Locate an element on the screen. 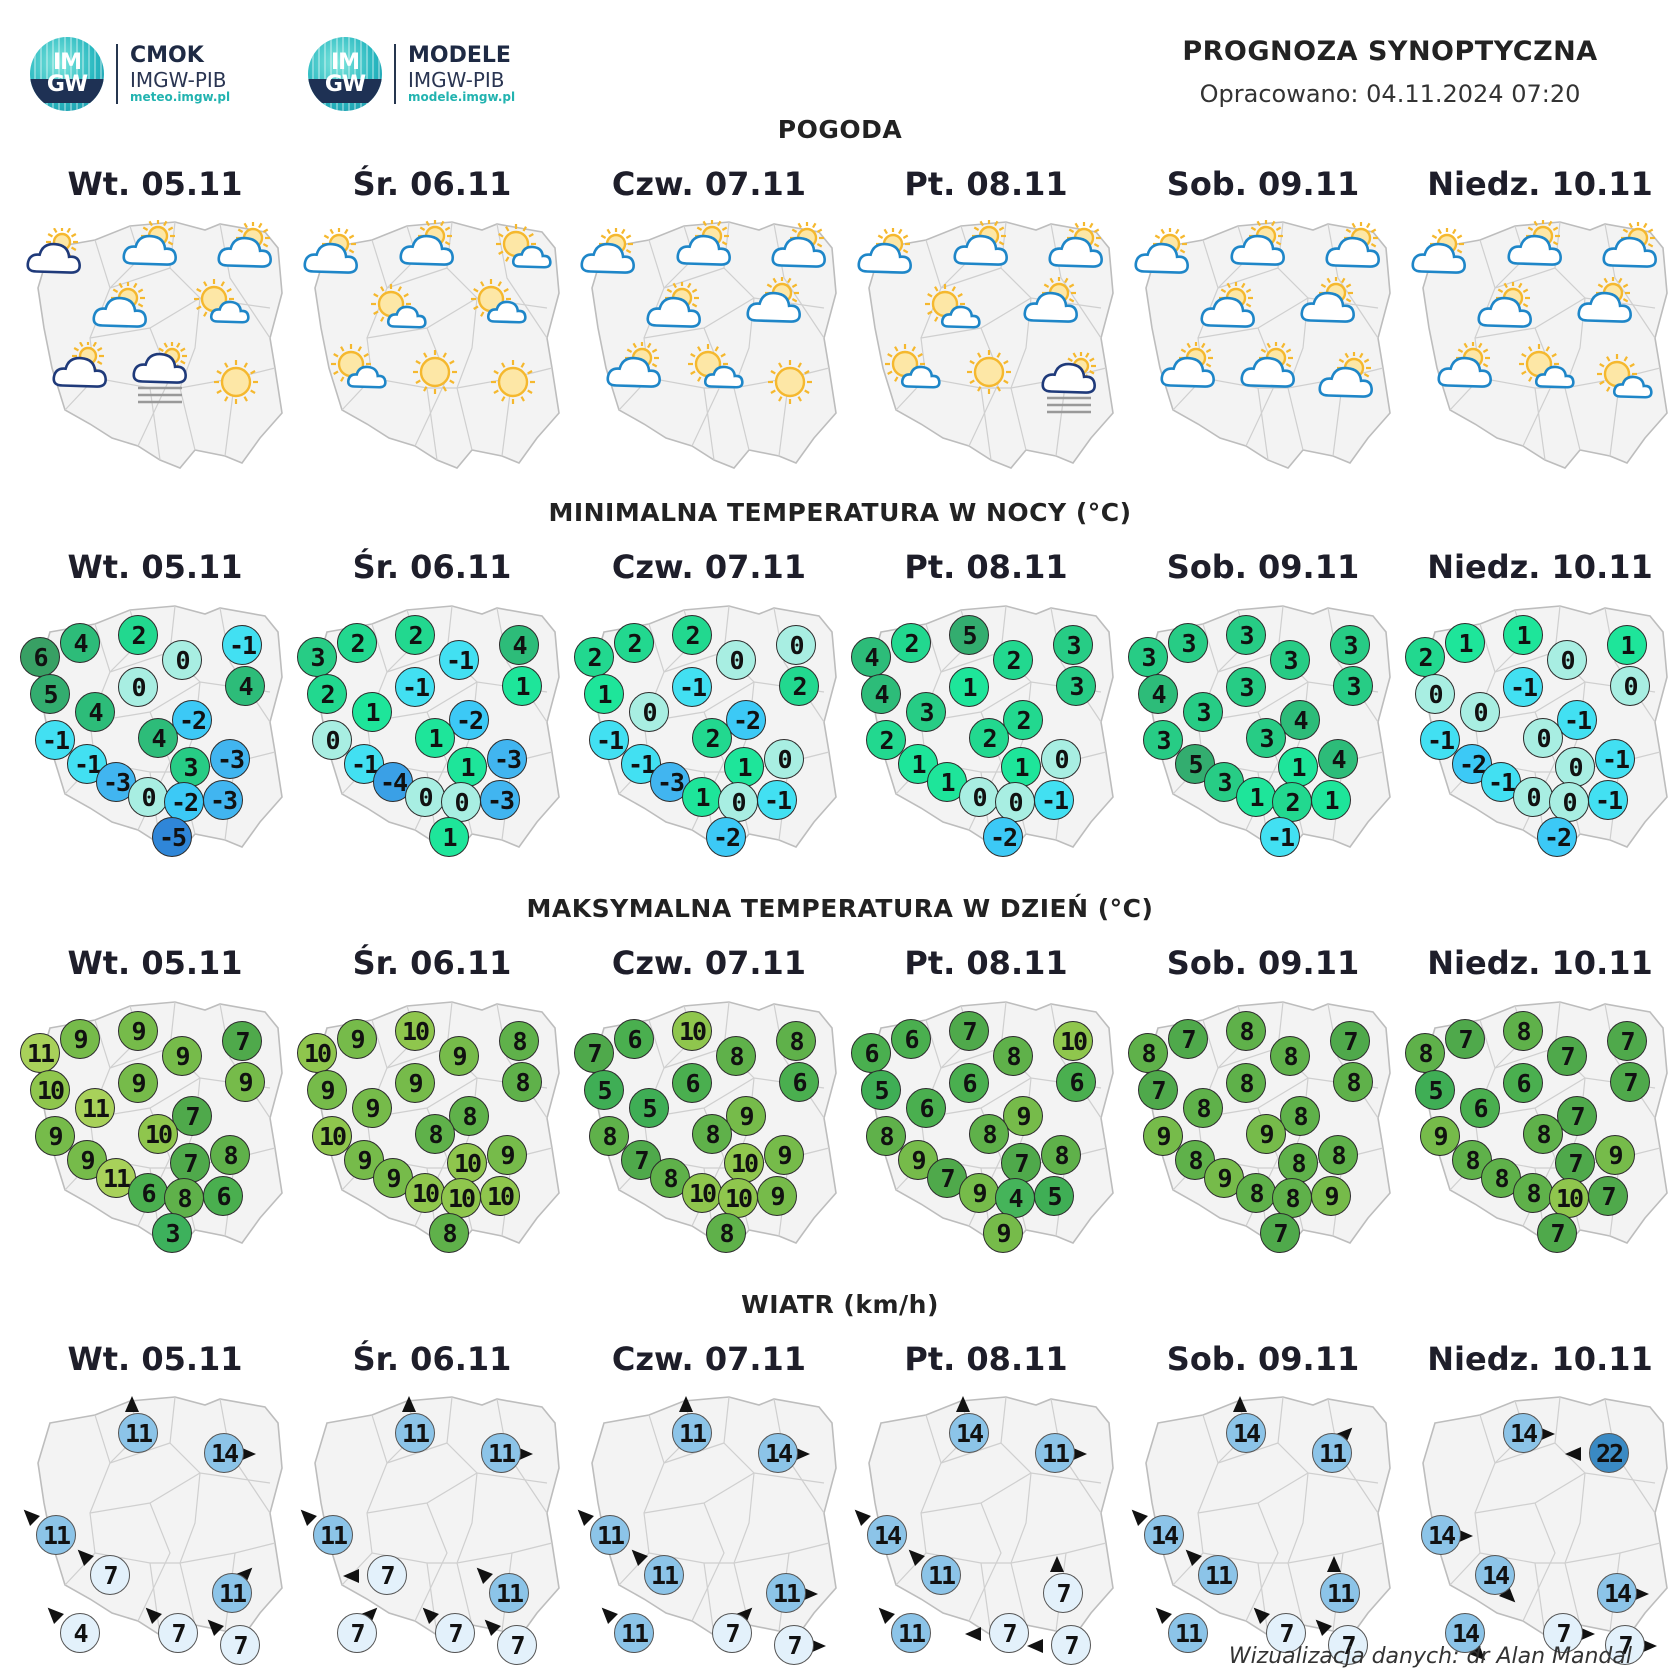  tmin-marker: 2 is located at coordinates (712, 738).